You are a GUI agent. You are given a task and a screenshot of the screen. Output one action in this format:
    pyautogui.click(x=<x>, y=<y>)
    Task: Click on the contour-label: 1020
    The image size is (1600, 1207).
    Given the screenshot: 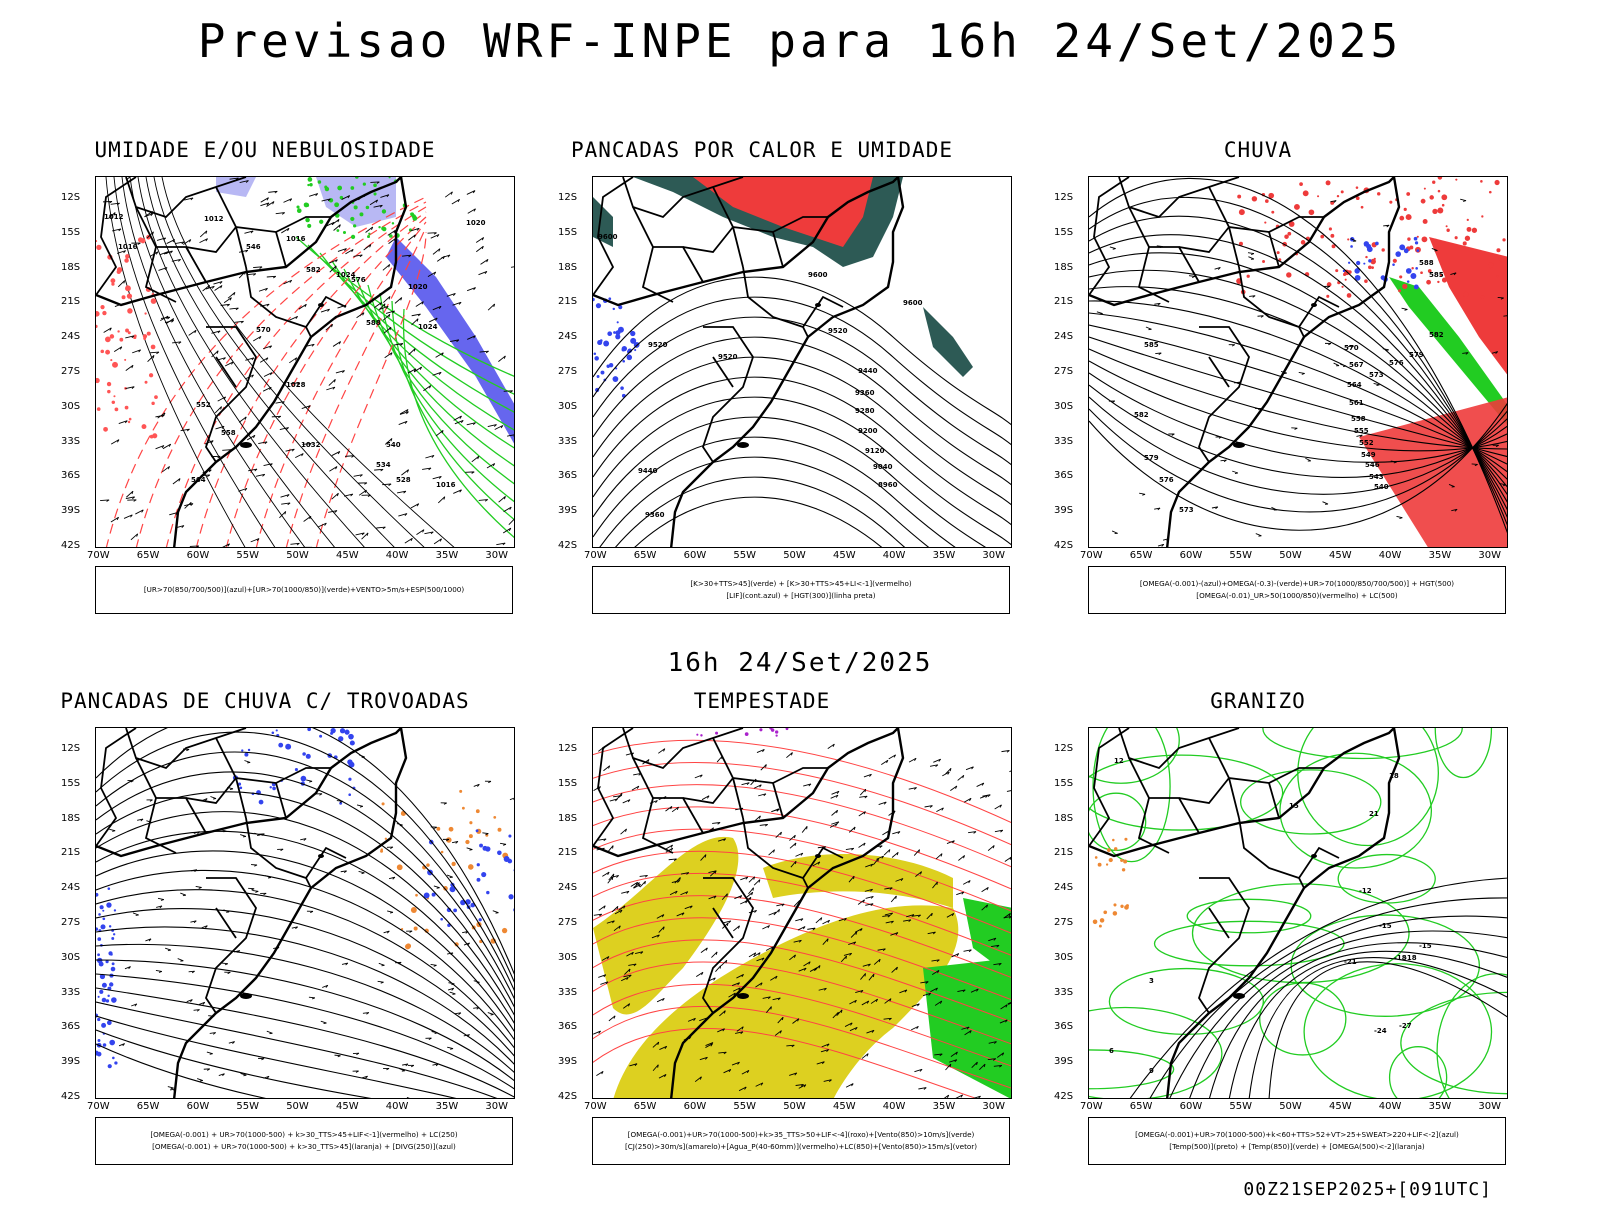 What is the action you would take?
    pyautogui.click(x=476, y=223)
    